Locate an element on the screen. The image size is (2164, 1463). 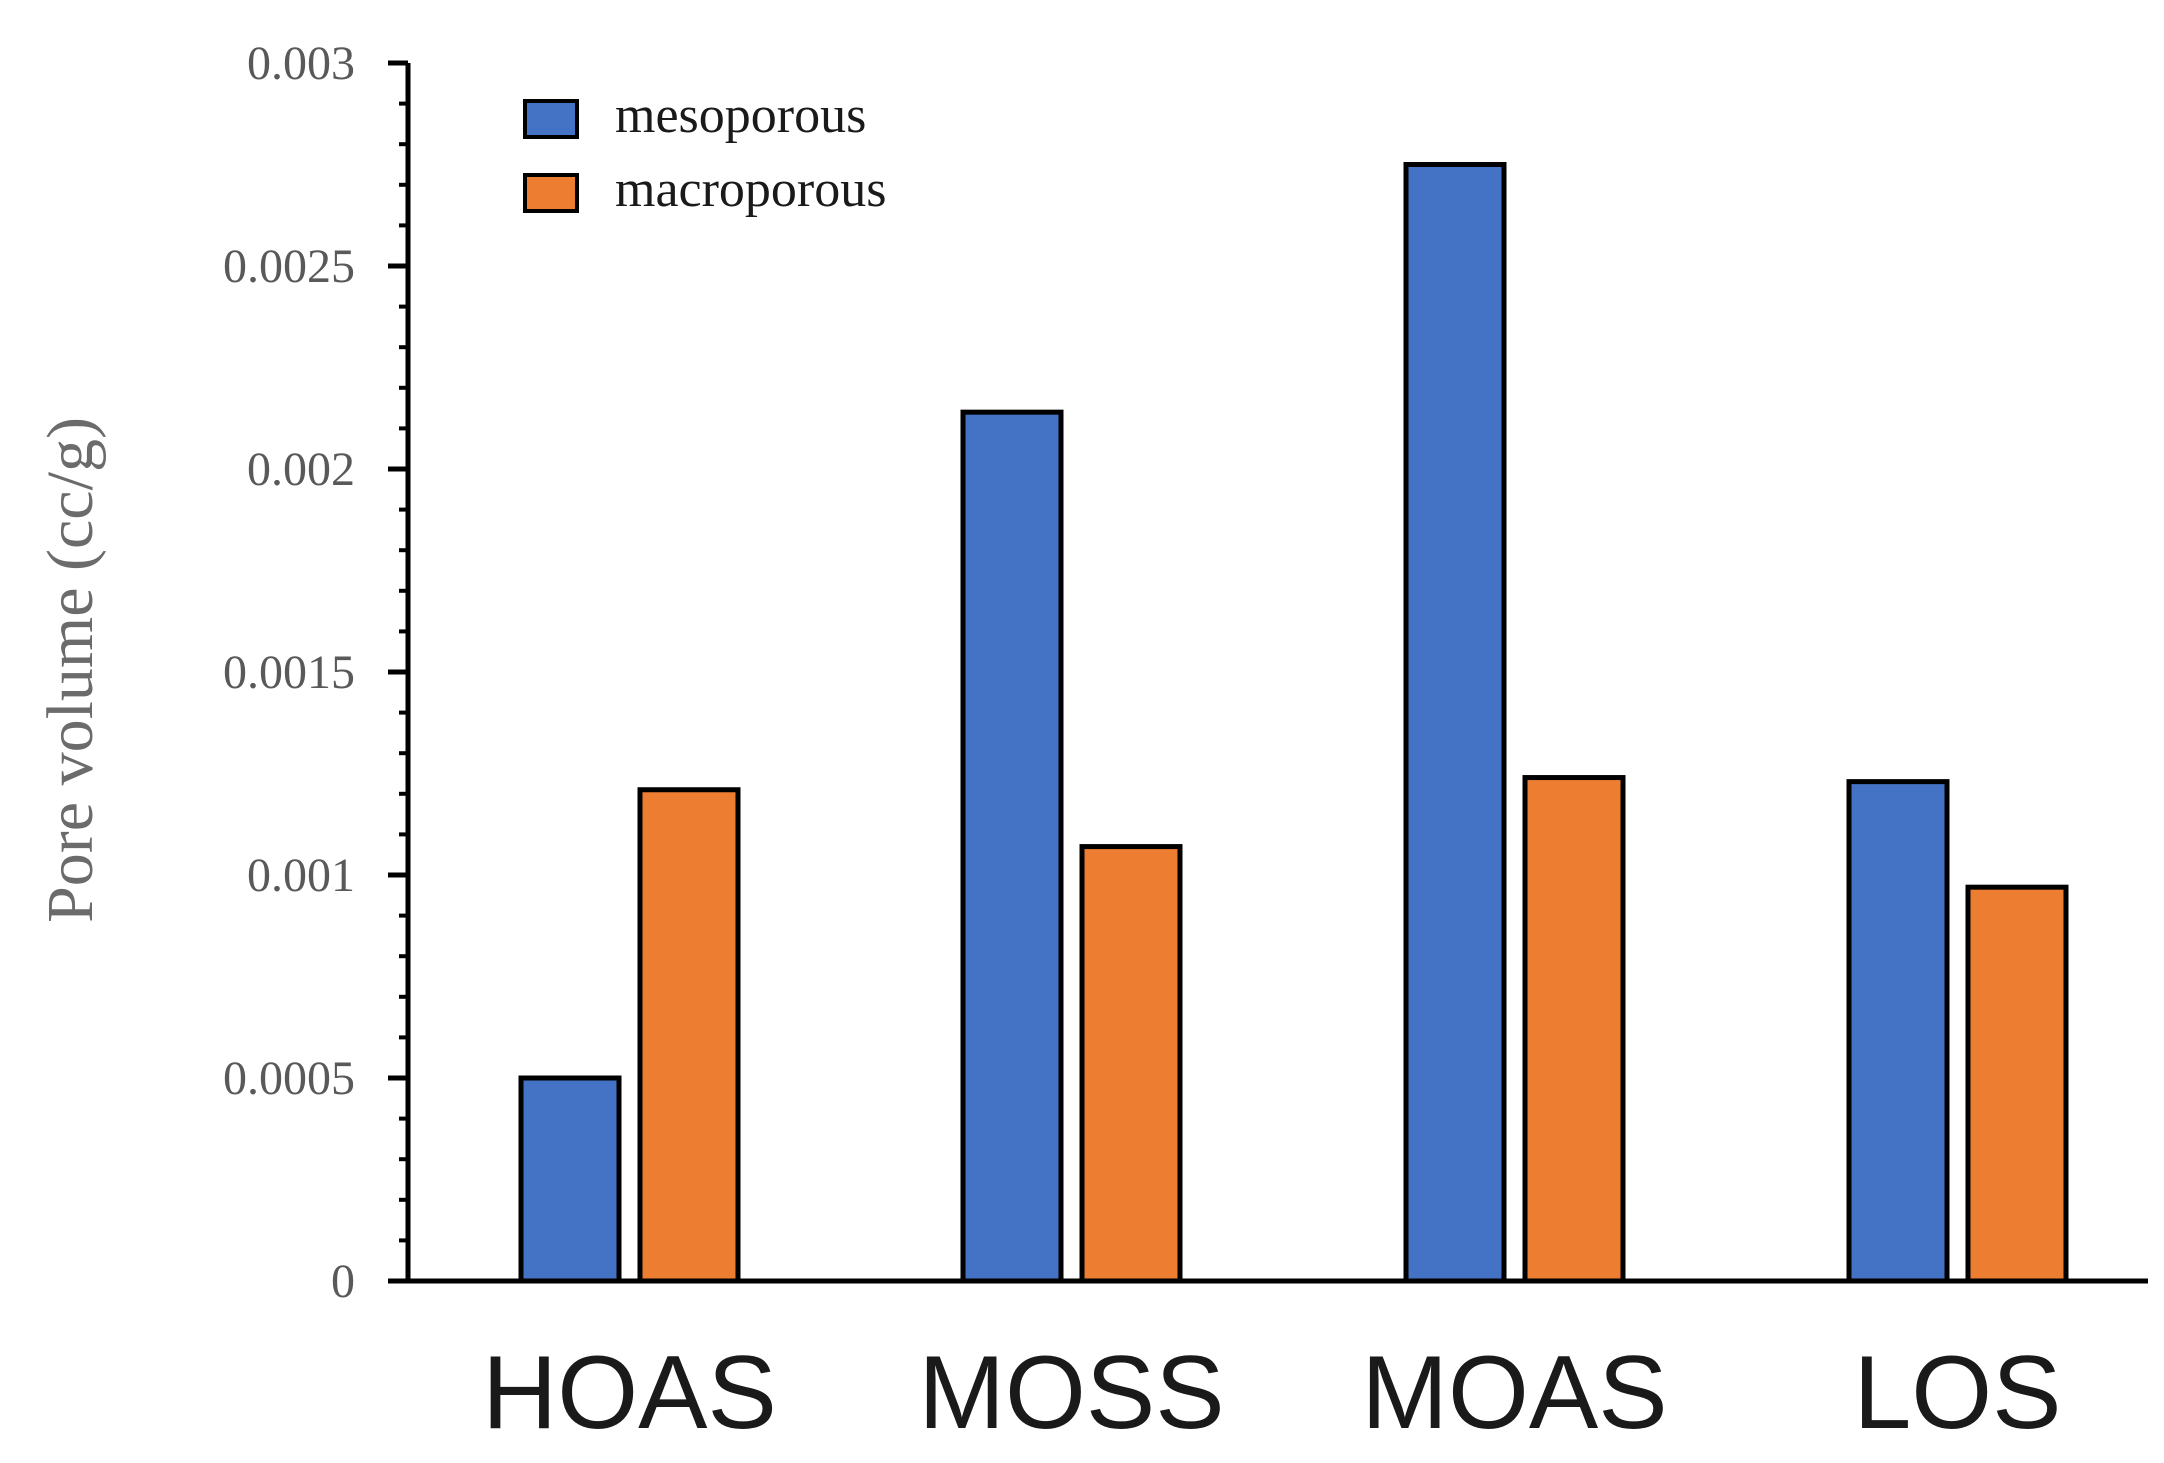
legend-label-macroporous: macroporous is located at coordinates (750, 189).